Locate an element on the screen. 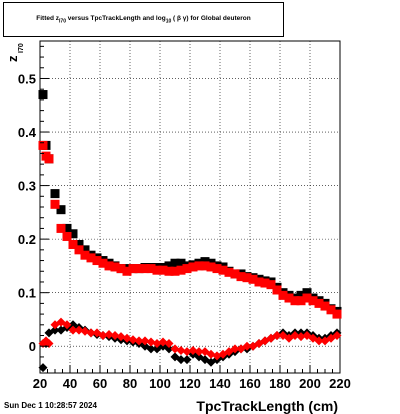  y-tick-label: 0 is located at coordinates (32, 346).